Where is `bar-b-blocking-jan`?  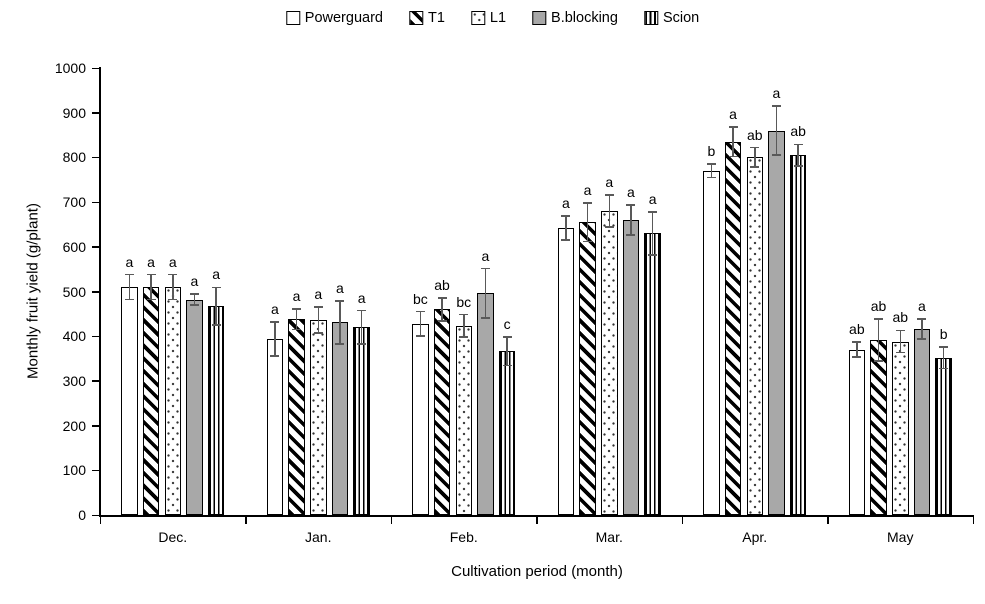
bar-b-blocking-jan is located at coordinates (340, 418).